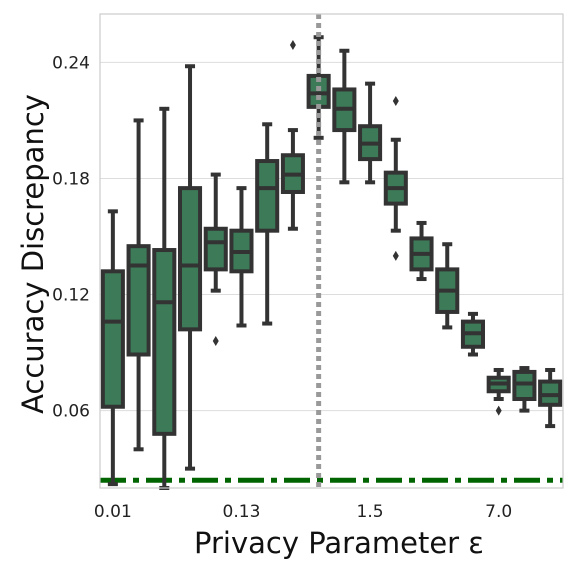 Image resolution: width=576 pixels, height=576 pixels. What do you see at coordinates (71, 412) in the screenshot?
I see `y-tick-label: 0.06` at bounding box center [71, 412].